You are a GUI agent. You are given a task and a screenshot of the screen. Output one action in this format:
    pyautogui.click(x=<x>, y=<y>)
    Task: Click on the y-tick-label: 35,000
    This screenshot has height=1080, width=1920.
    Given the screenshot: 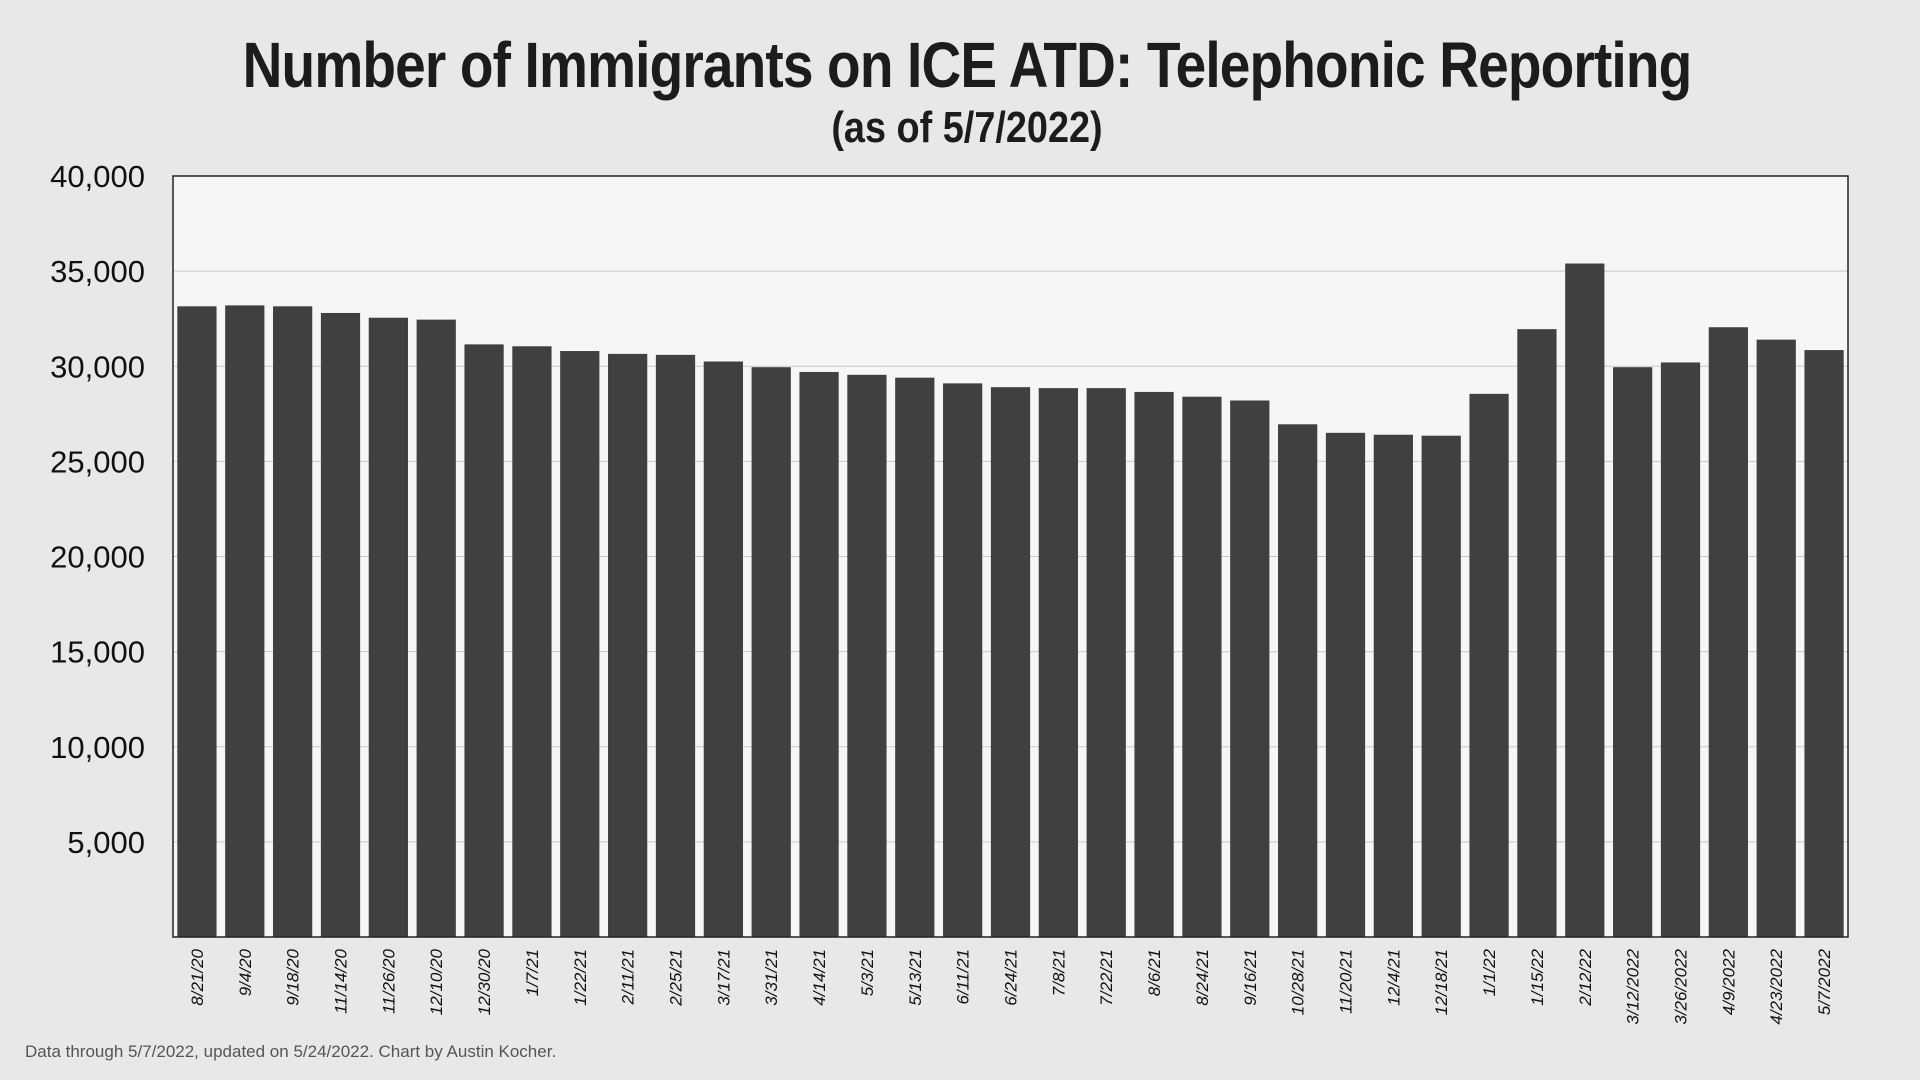 What is the action you would take?
    pyautogui.click(x=97, y=271)
    